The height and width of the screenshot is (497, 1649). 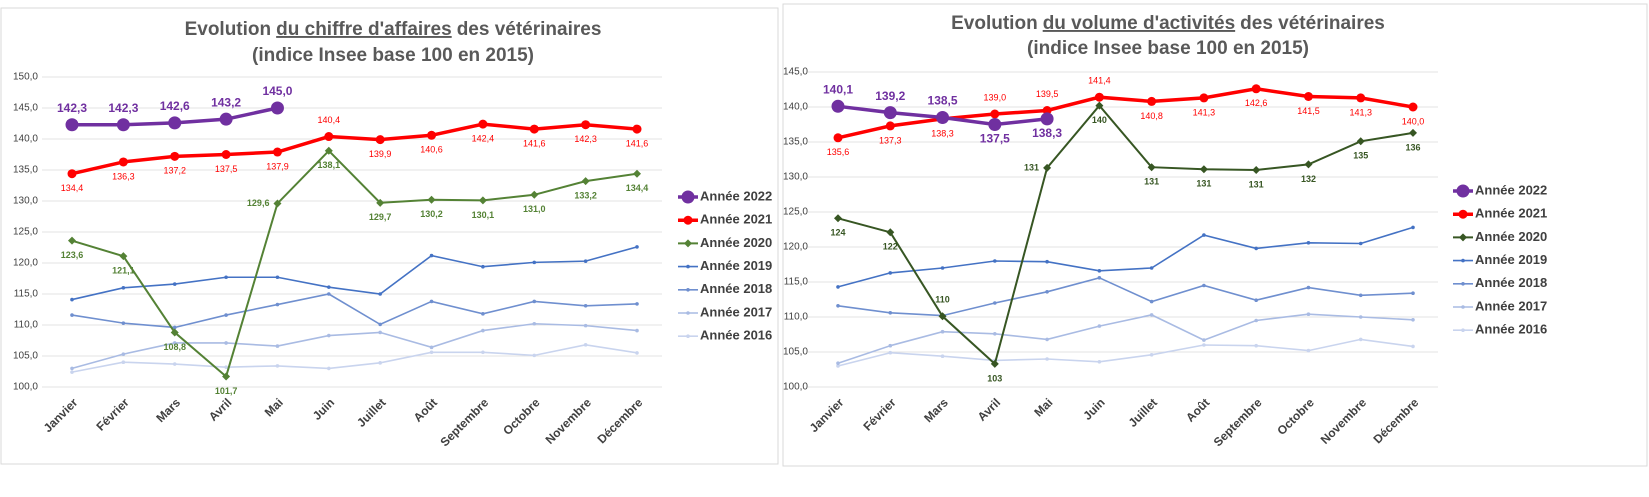 What do you see at coordinates (529, 29) in the screenshot?
I see `title-part: des vétérinaires` at bounding box center [529, 29].